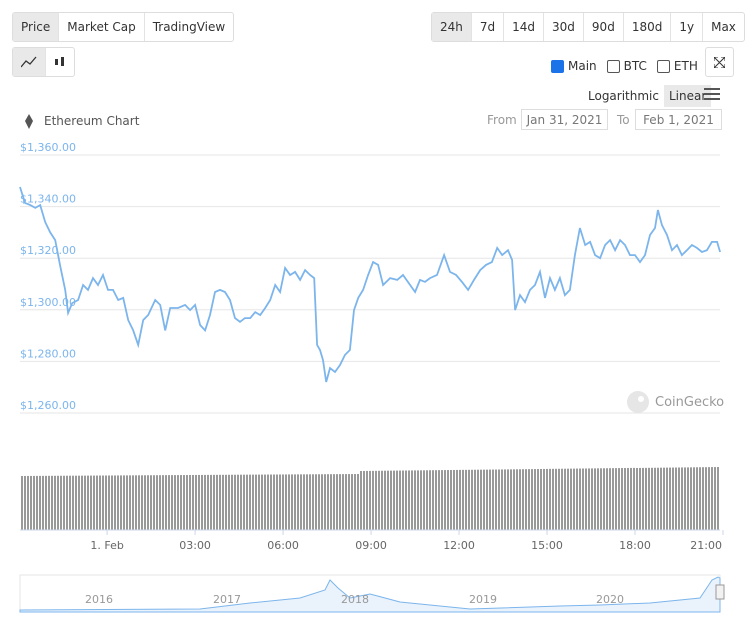 Image resolution: width=750 pixels, height=622 pixels. Describe the element at coordinates (92, 121) in the screenshot. I see `chart-title: Ethereum Chart` at that location.